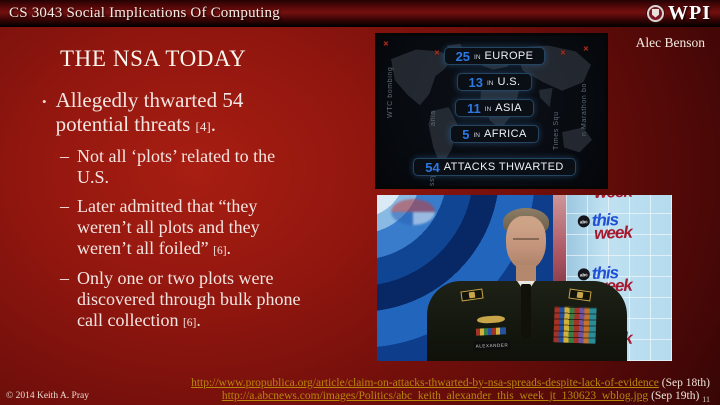 The image size is (720, 405). Describe the element at coordinates (526, 243) in the screenshot. I see `general-face` at that location.